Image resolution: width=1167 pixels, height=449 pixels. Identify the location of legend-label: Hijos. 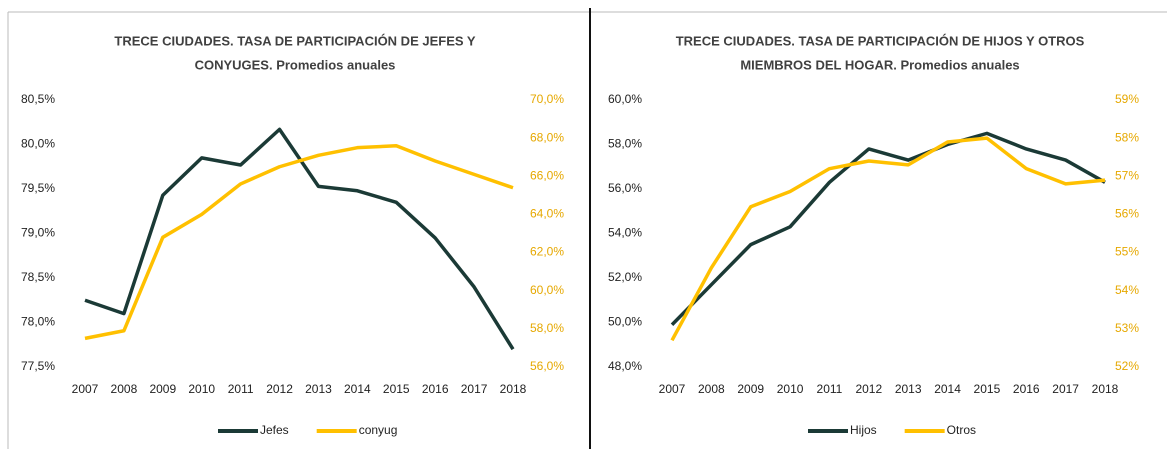
(863, 430).